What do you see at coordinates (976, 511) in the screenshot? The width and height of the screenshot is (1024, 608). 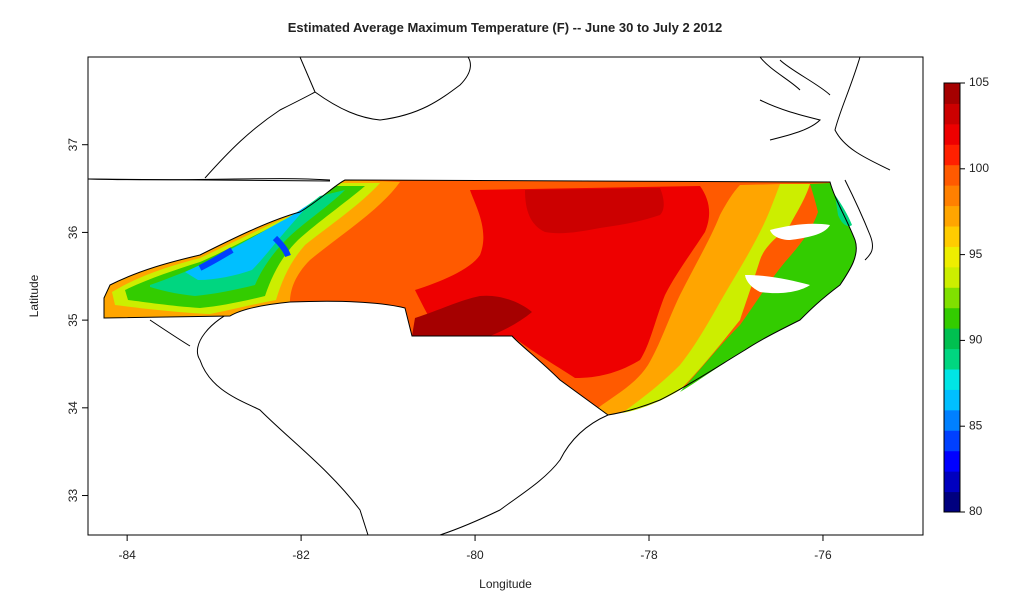 I see `colorbar-tick-label: 80` at bounding box center [976, 511].